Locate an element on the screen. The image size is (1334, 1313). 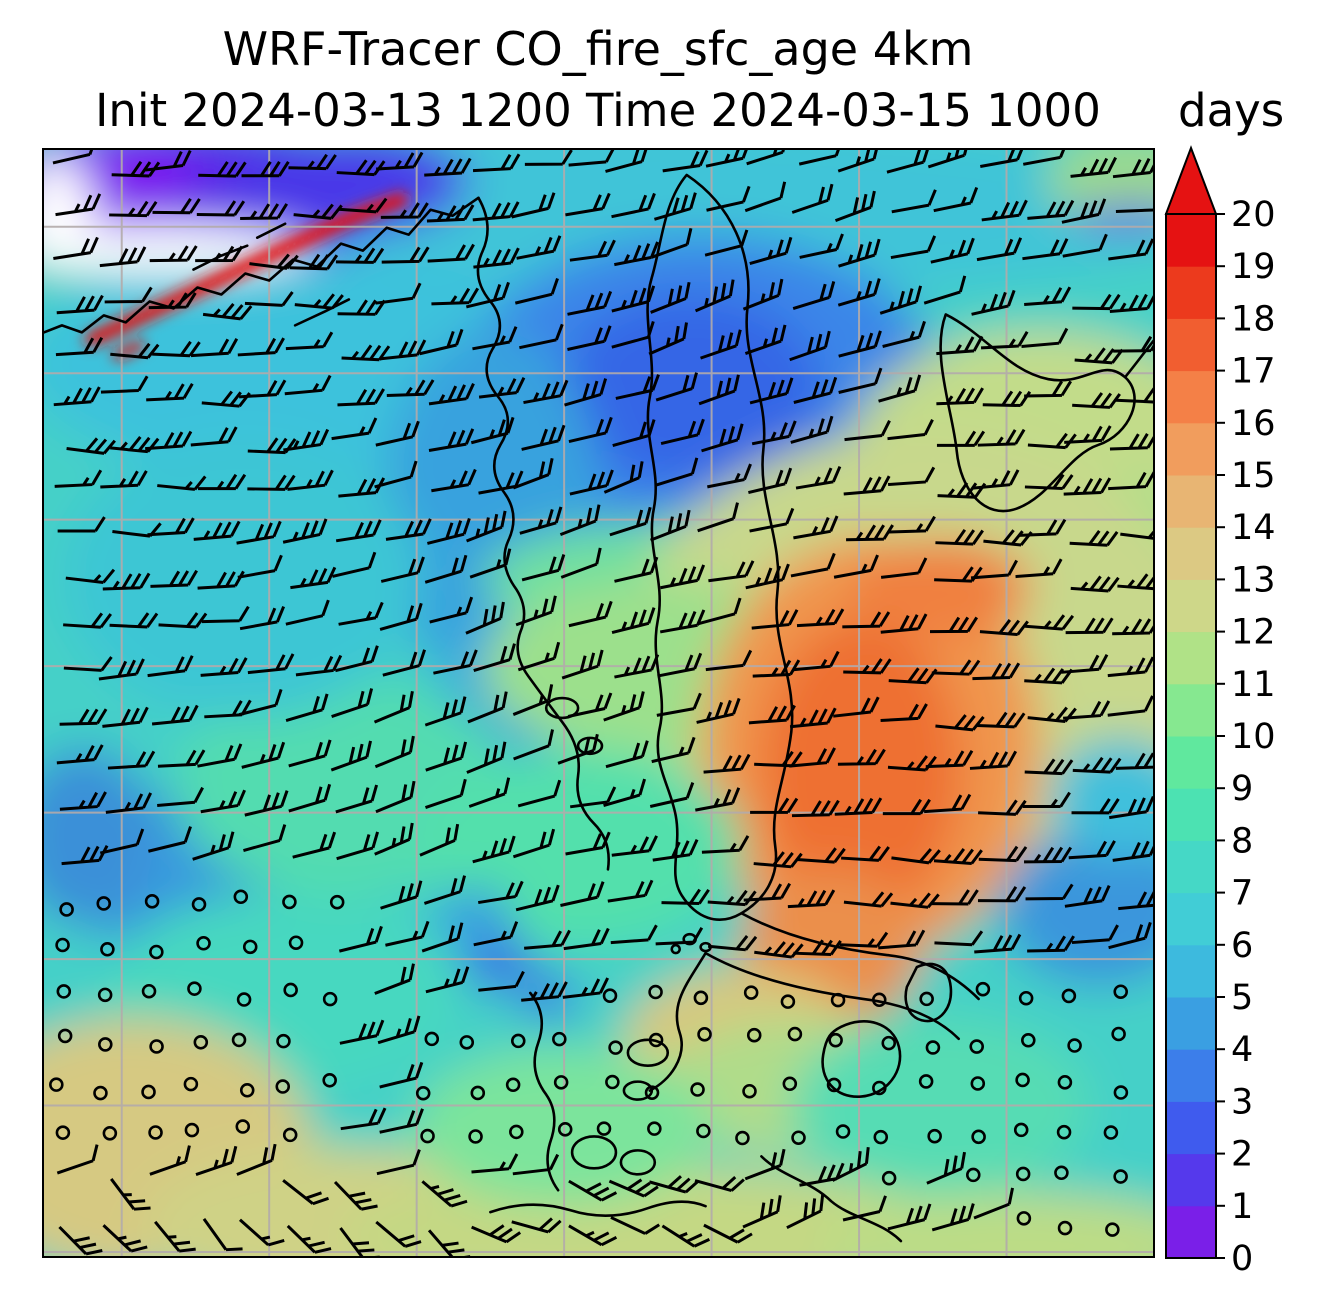
svg-text: 6 is located at coordinates (1242, 946).